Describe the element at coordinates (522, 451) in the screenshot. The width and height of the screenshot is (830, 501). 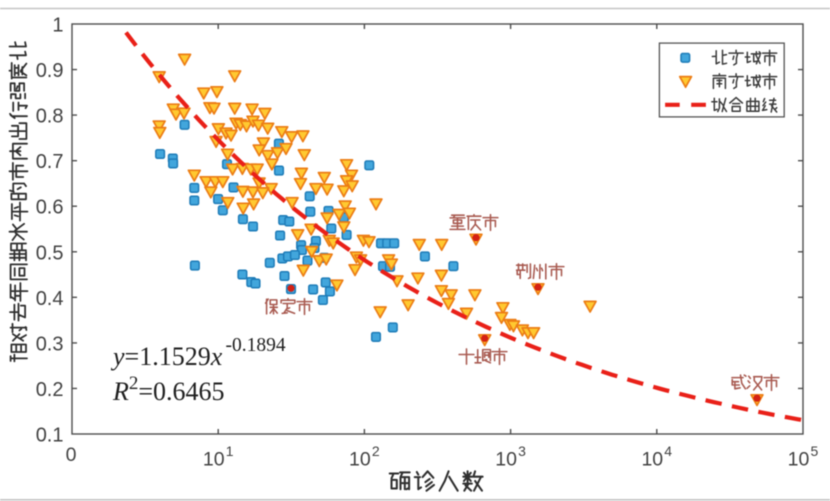
I see `svg-text: 3` at that location.